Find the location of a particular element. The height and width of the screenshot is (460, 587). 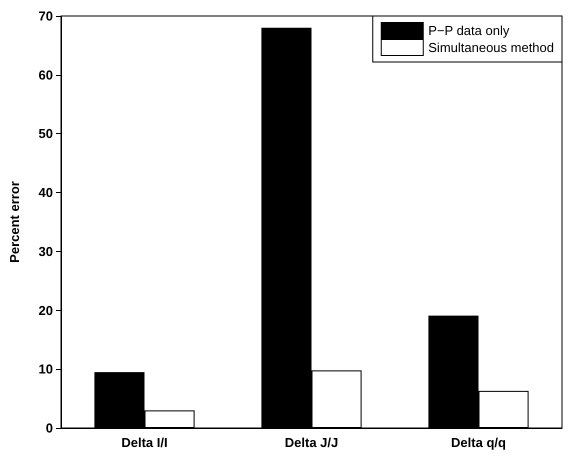

y-tick-label: 40 is located at coordinates (45, 192).